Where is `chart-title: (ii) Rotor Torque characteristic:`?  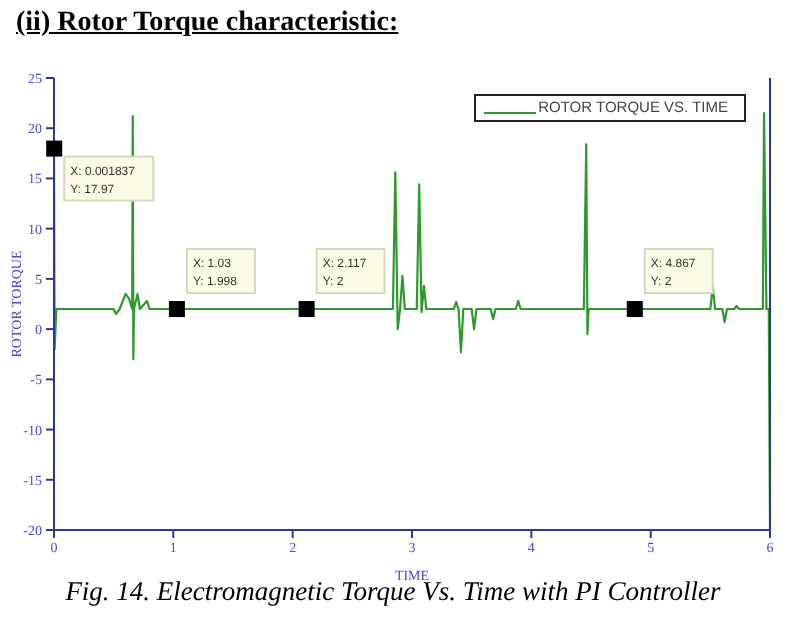
chart-title: (ii) Rotor Torque characteristic: is located at coordinates (207, 24).